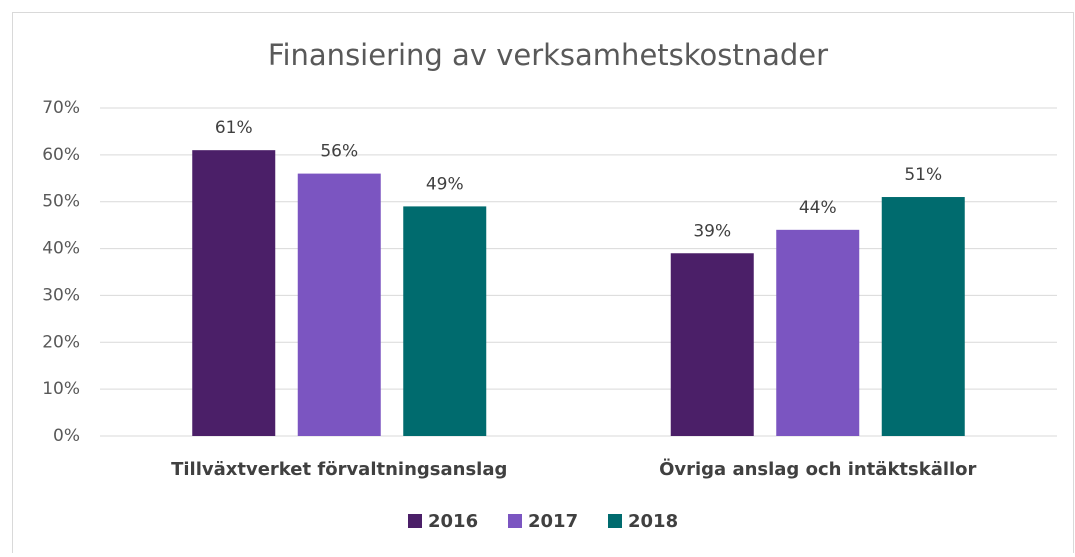 The height and width of the screenshot is (557, 1075). What do you see at coordinates (548, 55) in the screenshot?
I see `chart-title: Finansiering av verksamhetskostnader` at bounding box center [548, 55].